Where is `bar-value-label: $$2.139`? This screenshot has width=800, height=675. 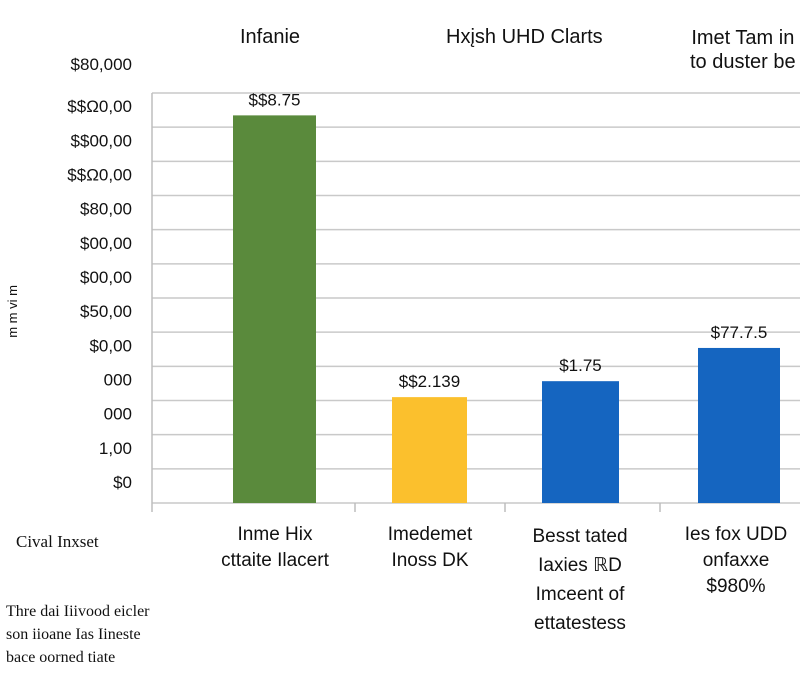 bar-value-label: $$2.139 is located at coordinates (429, 381).